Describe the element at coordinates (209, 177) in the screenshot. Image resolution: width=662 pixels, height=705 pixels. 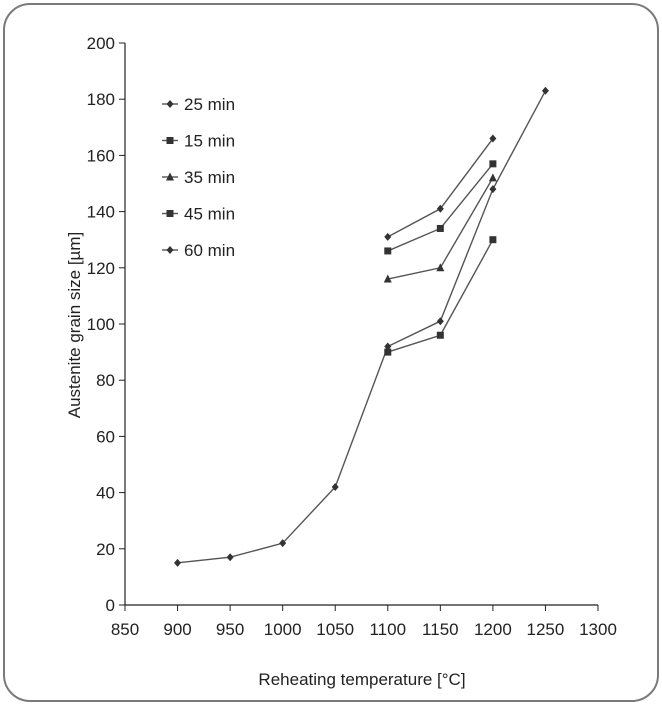
I see `legend-label: 35 min` at that location.